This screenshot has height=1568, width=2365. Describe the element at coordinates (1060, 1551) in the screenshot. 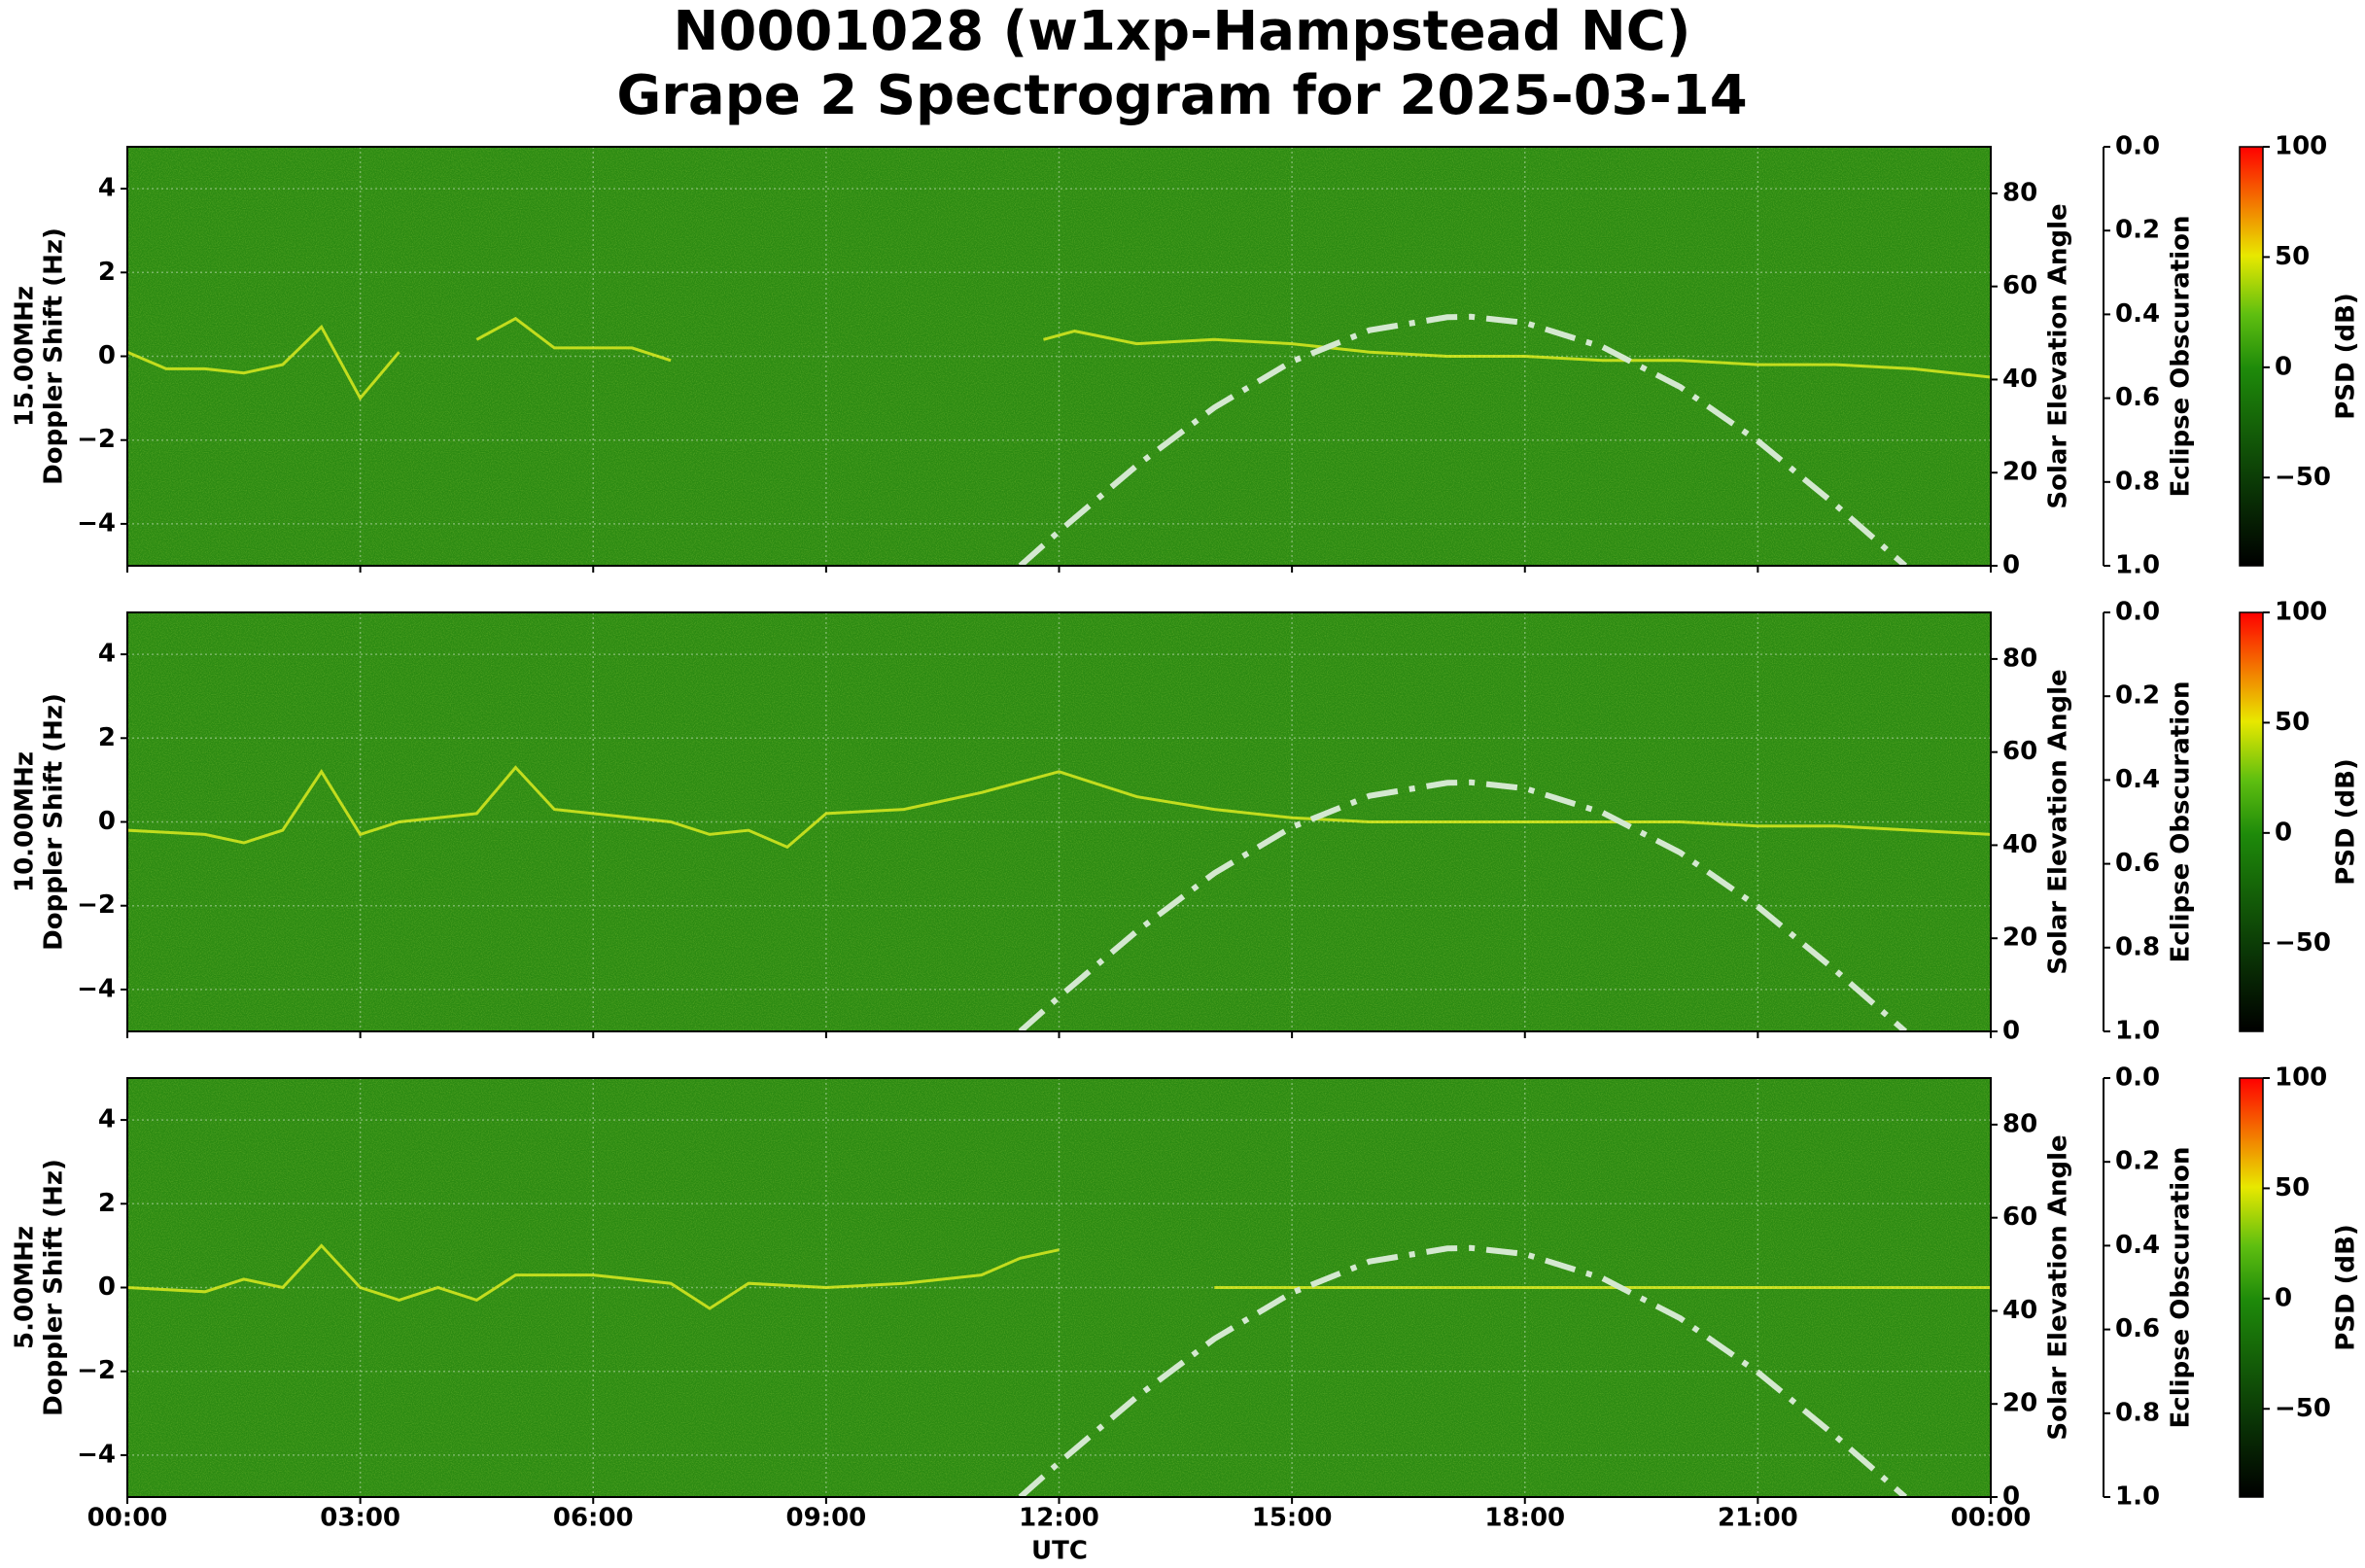

I see `x-axis-label: UTC` at that location.